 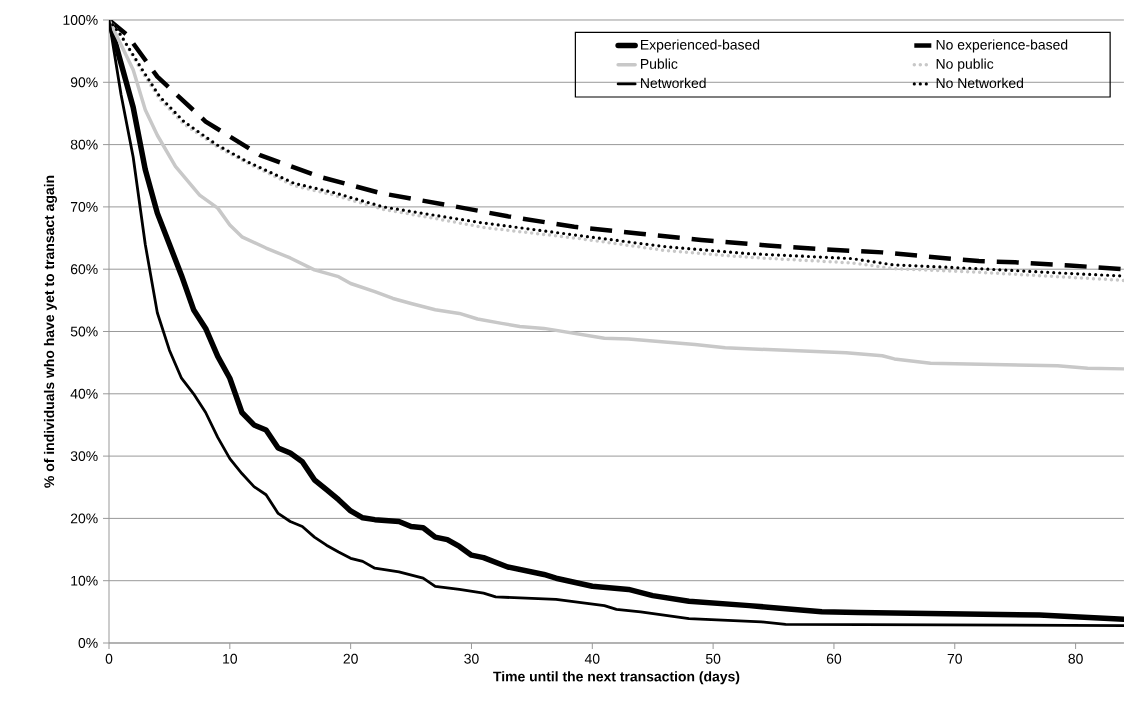 I want to click on y-tick-label: 100%, so click(x=80, y=20).